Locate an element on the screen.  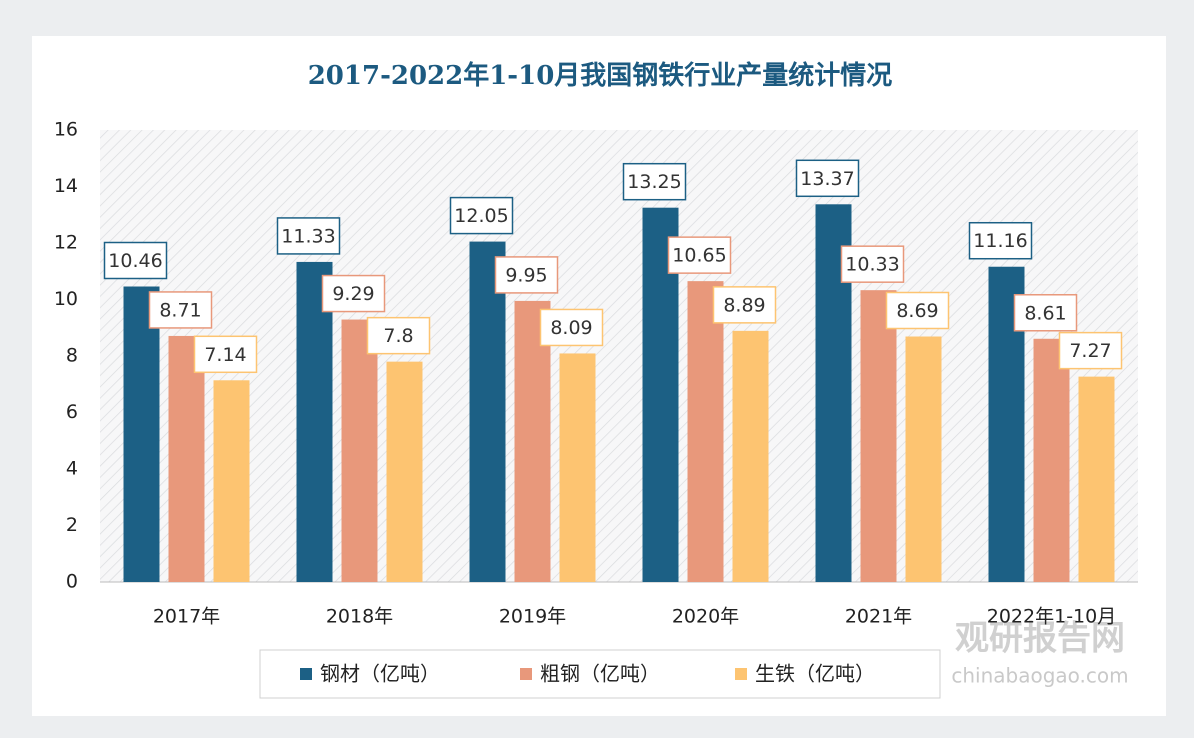
value-label: 9.95 is located at coordinates (526, 275).